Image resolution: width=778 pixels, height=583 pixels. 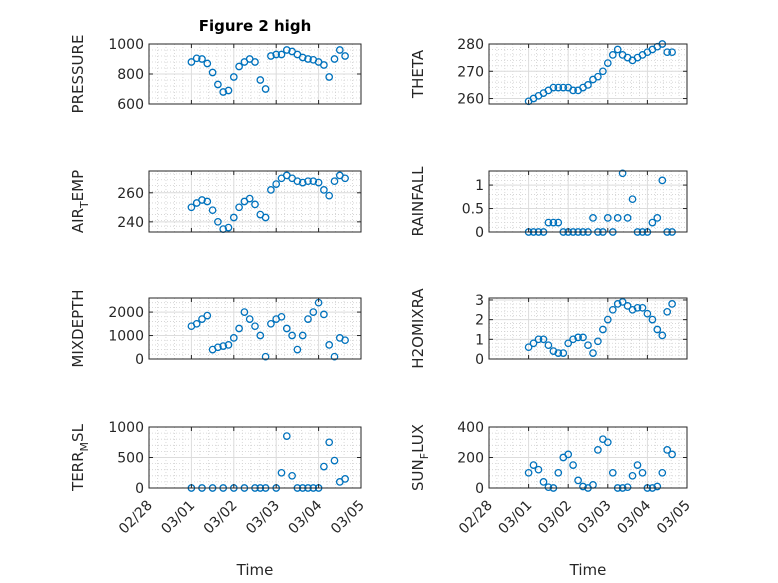 I want to click on y-axis-label: THETA, so click(x=418, y=74).